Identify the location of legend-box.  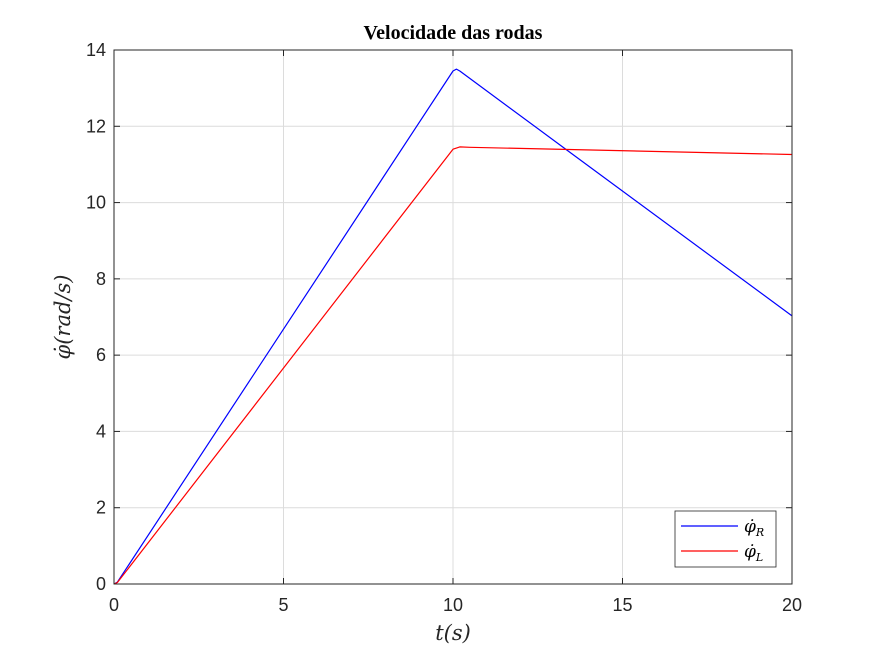
(725, 539).